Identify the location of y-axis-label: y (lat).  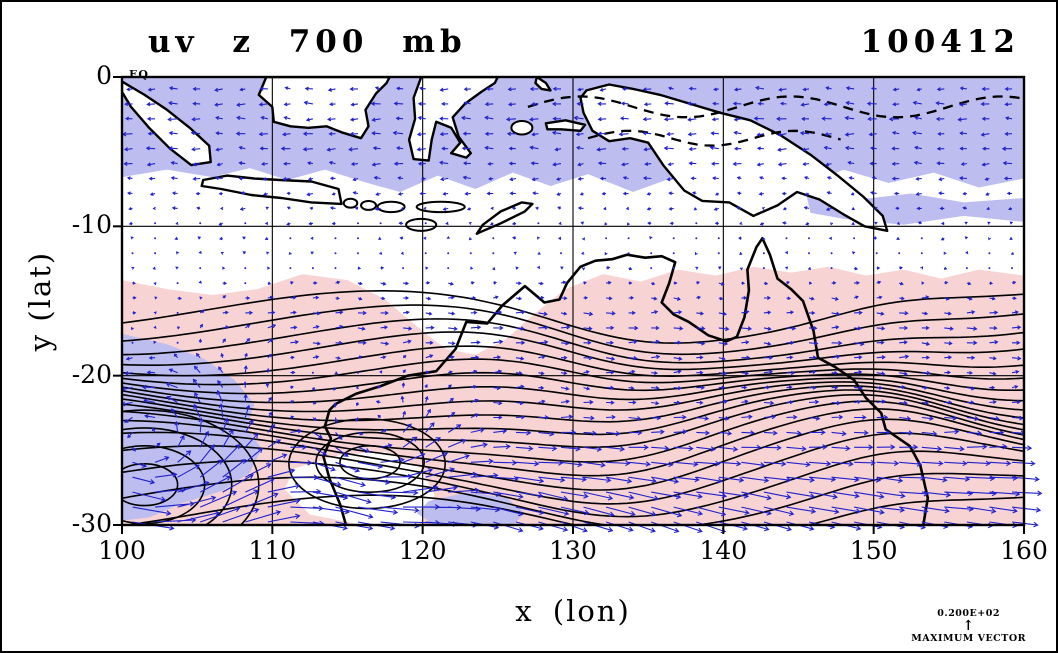
(40, 301).